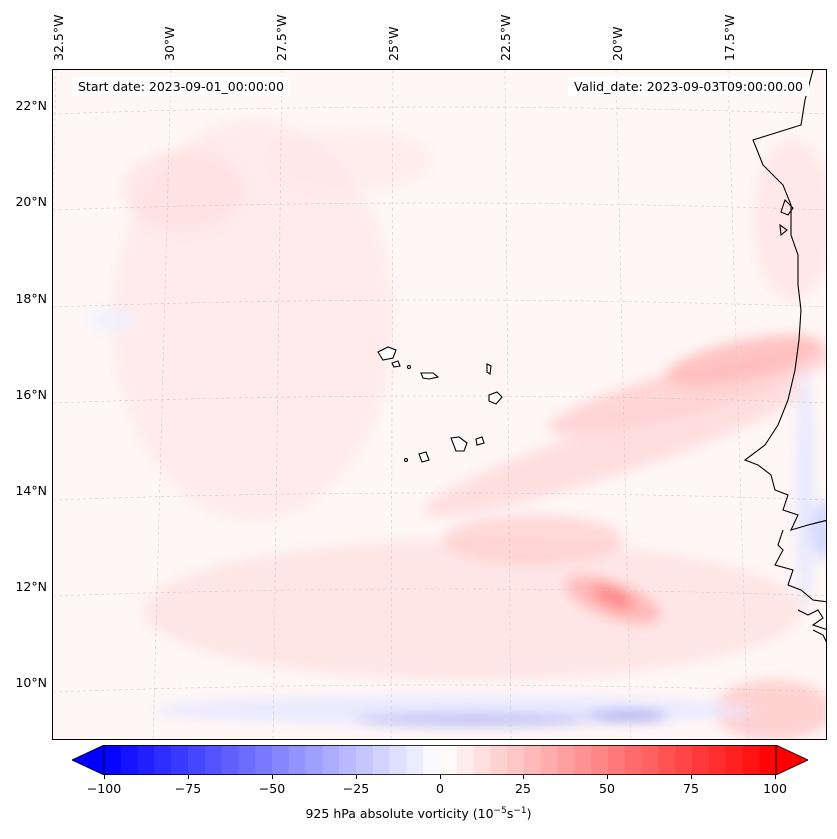 This screenshot has height=839, width=837. What do you see at coordinates (58, 37) in the screenshot?
I see `lon-label-32.5w: 32.5°W` at bounding box center [58, 37].